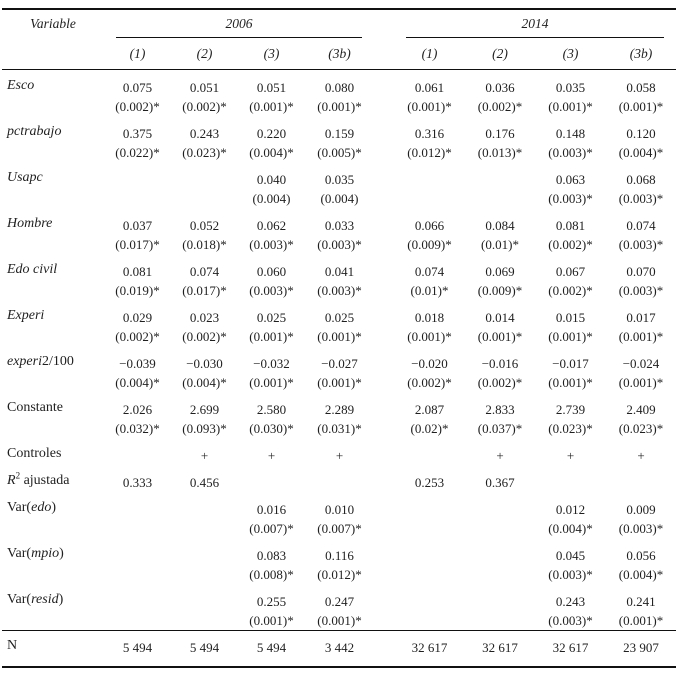 The height and width of the screenshot is (677, 678). Describe the element at coordinates (18, 475) in the screenshot. I see `row-label-part: 2` at that location.